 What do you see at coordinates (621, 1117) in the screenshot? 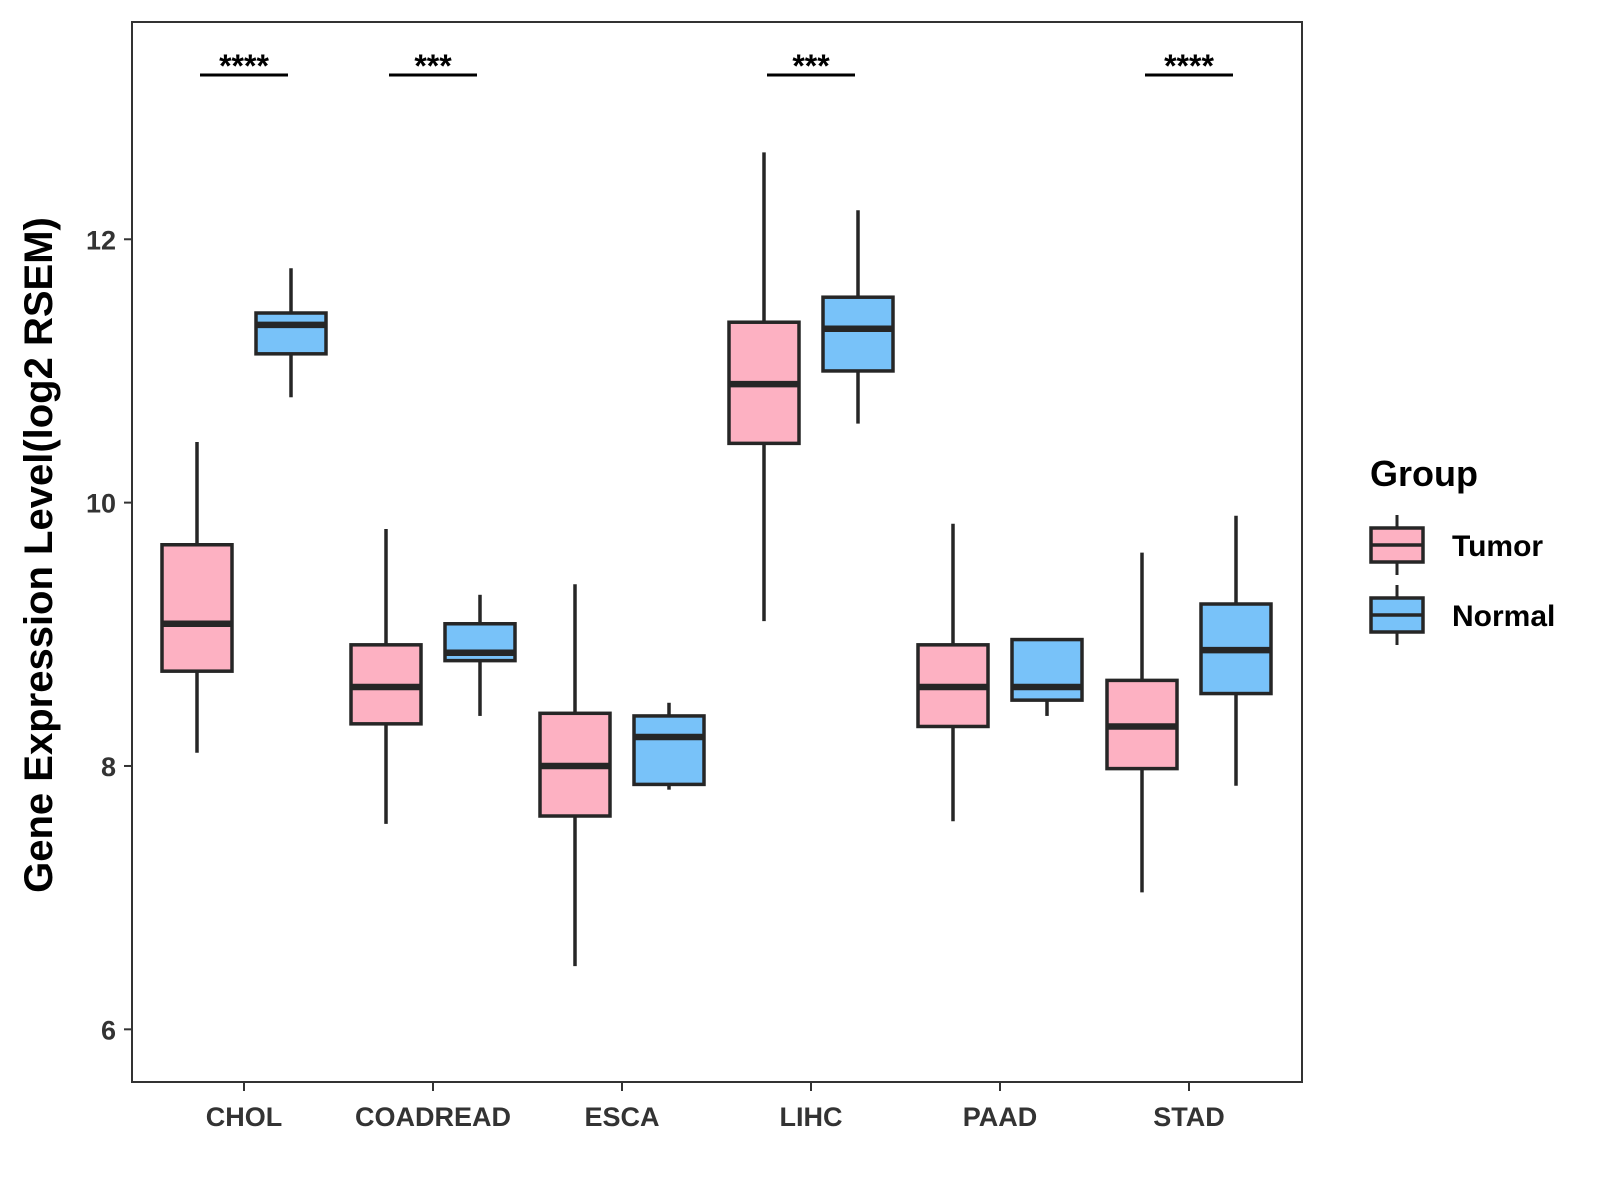
I see `x-tick-label-esca: ESCA` at bounding box center [621, 1117].